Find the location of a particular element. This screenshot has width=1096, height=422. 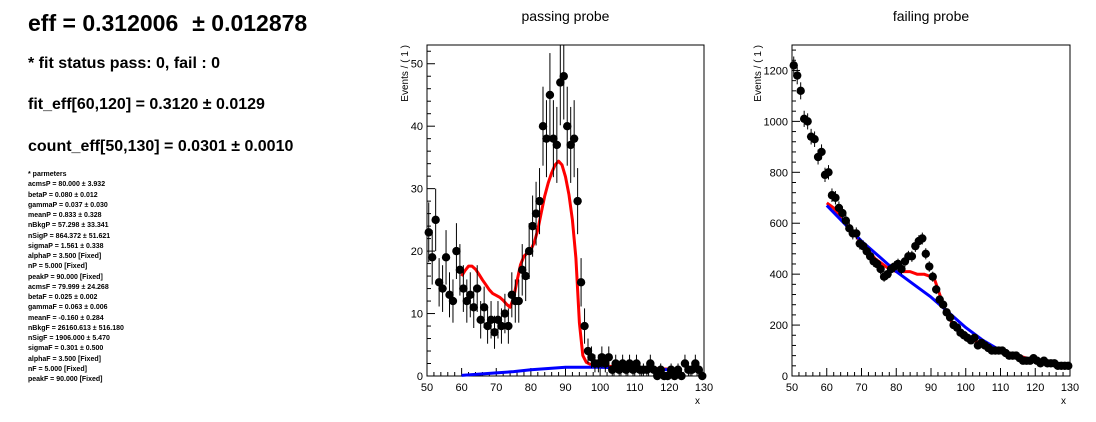

y-tick-label: 50 is located at coordinates (417, 65).